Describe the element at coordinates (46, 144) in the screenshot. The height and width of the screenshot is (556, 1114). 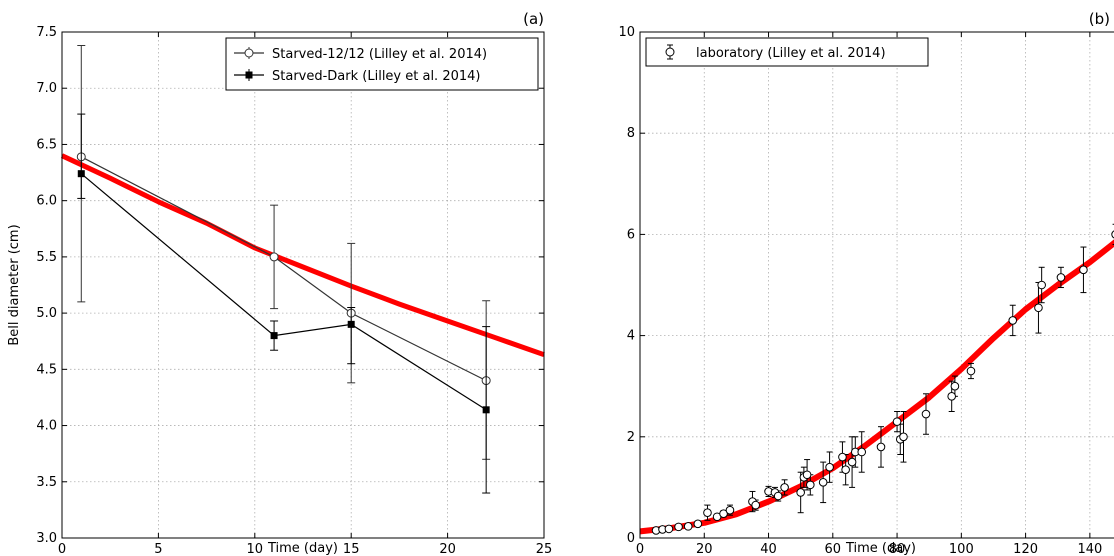
I see `y-tick-label: 6.5` at that location.